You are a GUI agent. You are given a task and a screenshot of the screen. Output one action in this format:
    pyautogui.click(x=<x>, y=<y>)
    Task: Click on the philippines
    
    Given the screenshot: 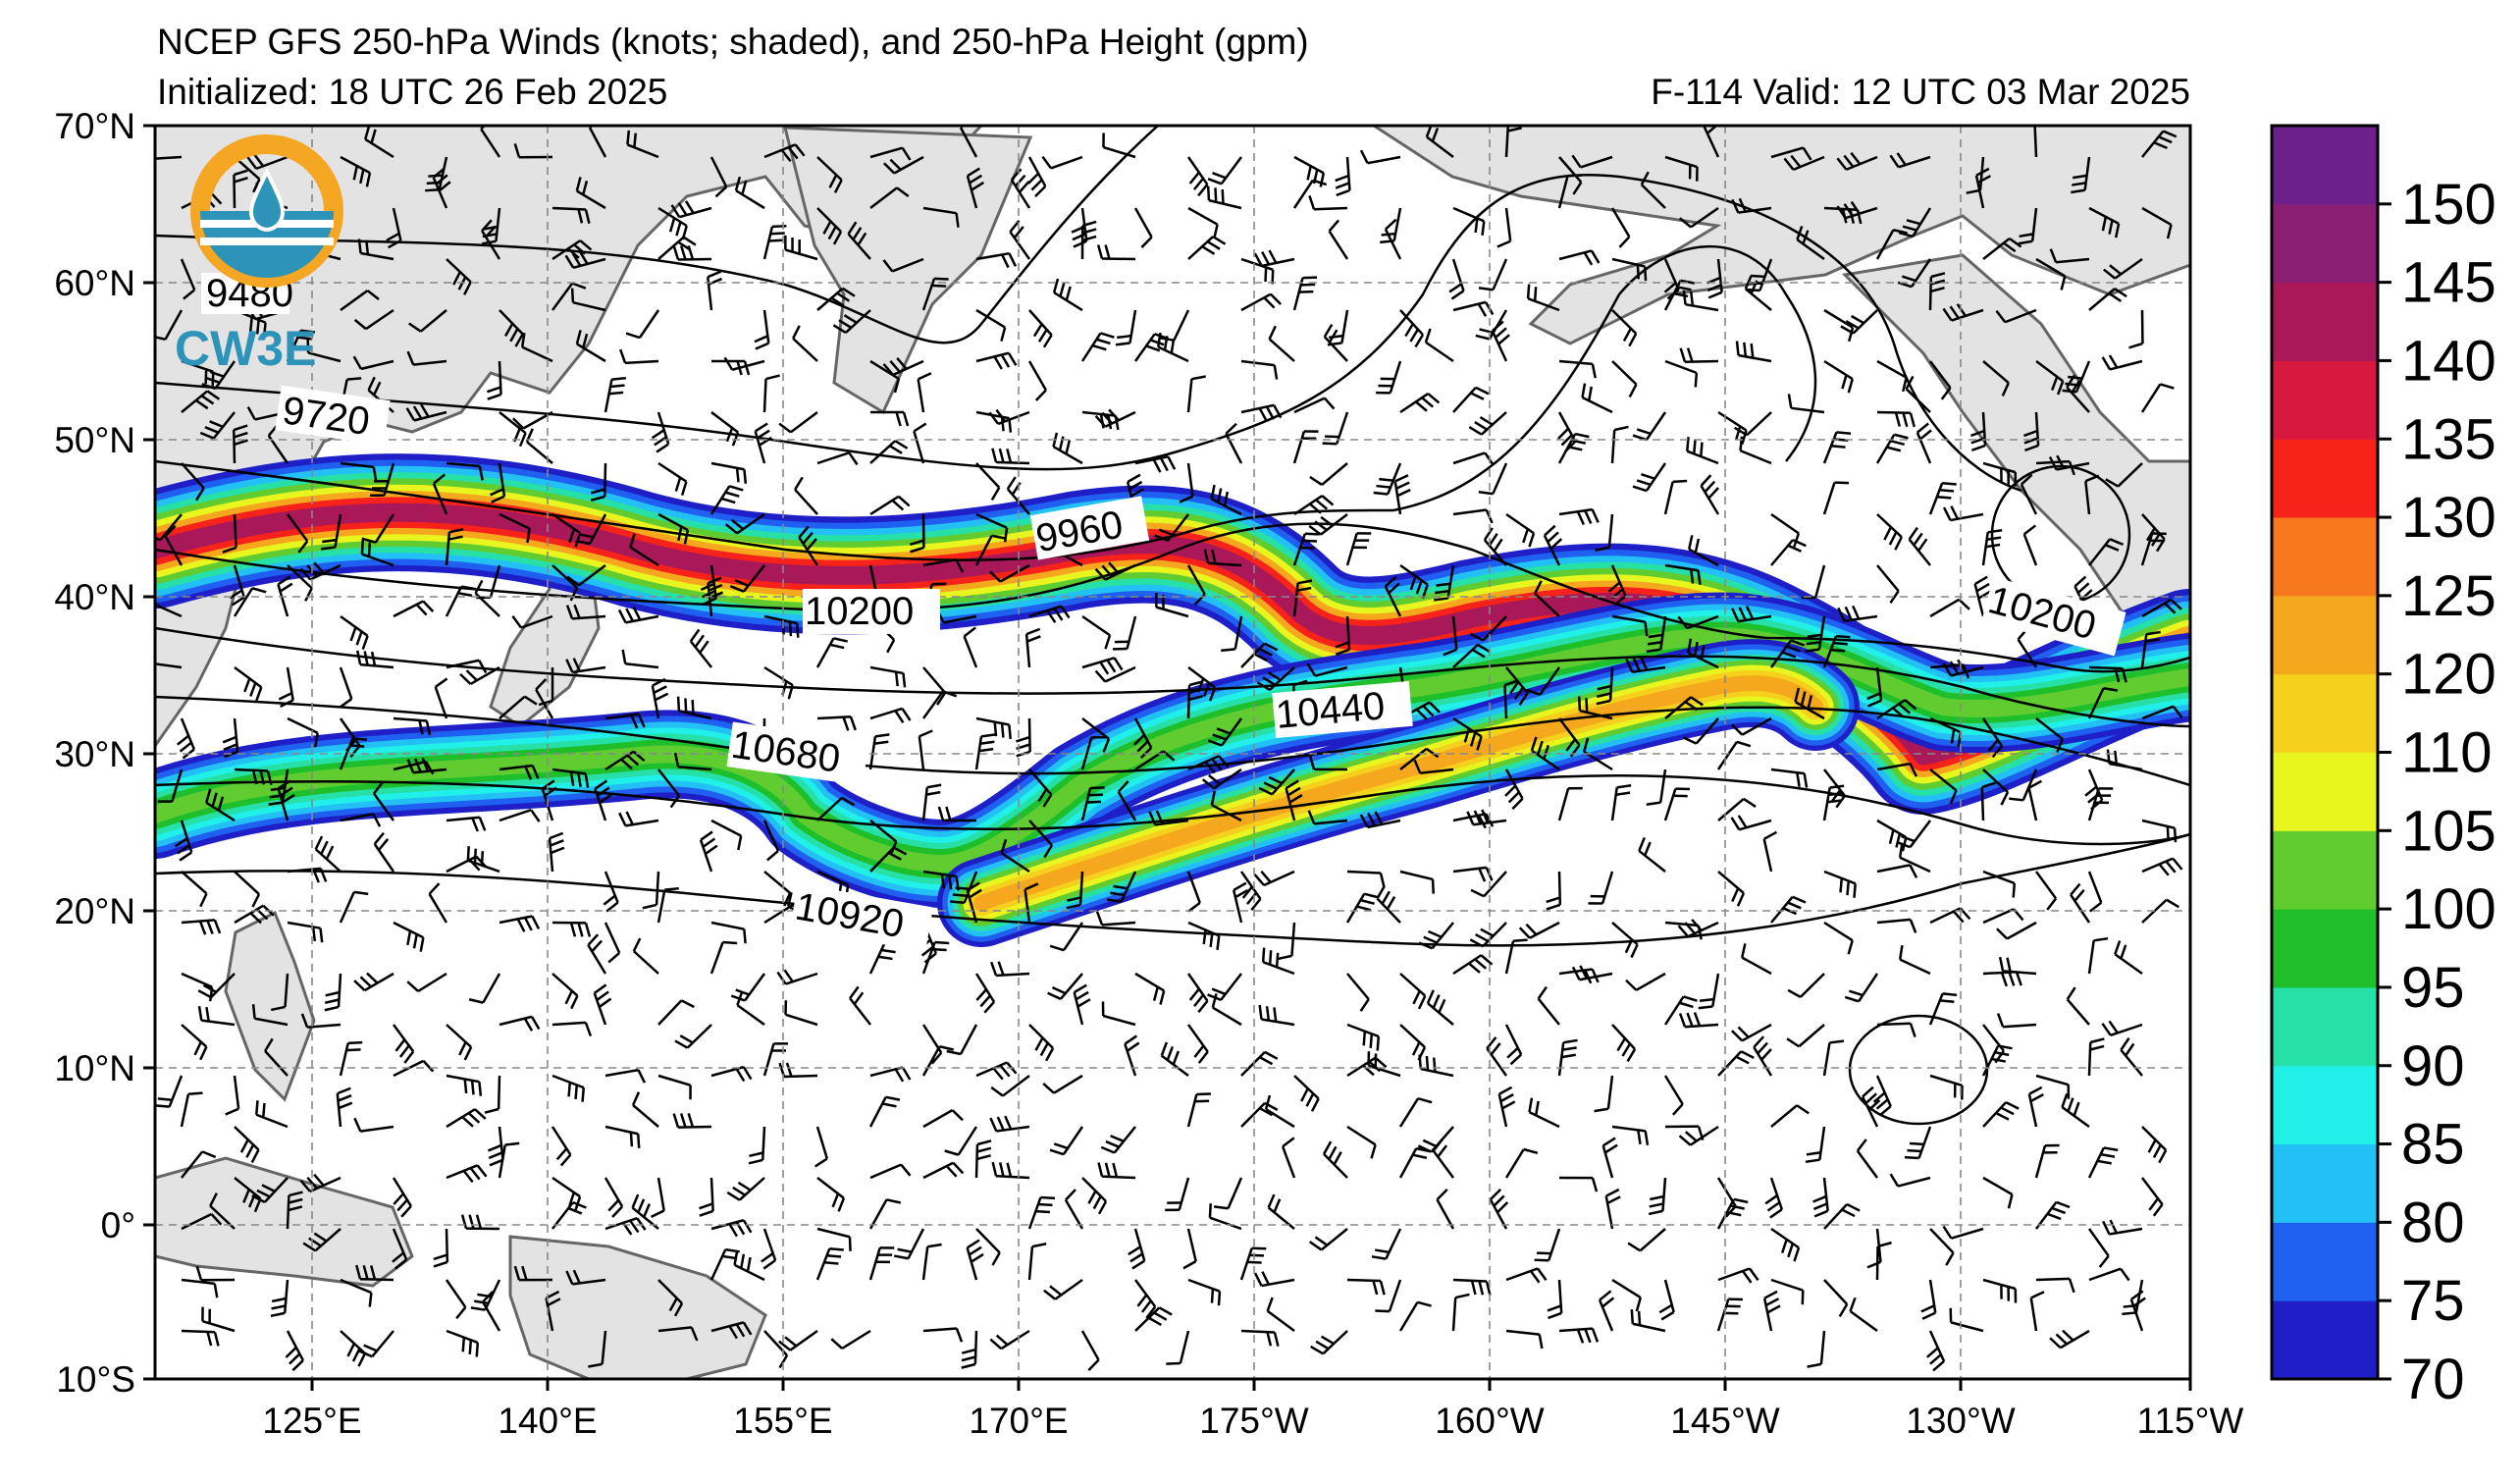 What is the action you would take?
    pyautogui.click(x=270, y=1006)
    